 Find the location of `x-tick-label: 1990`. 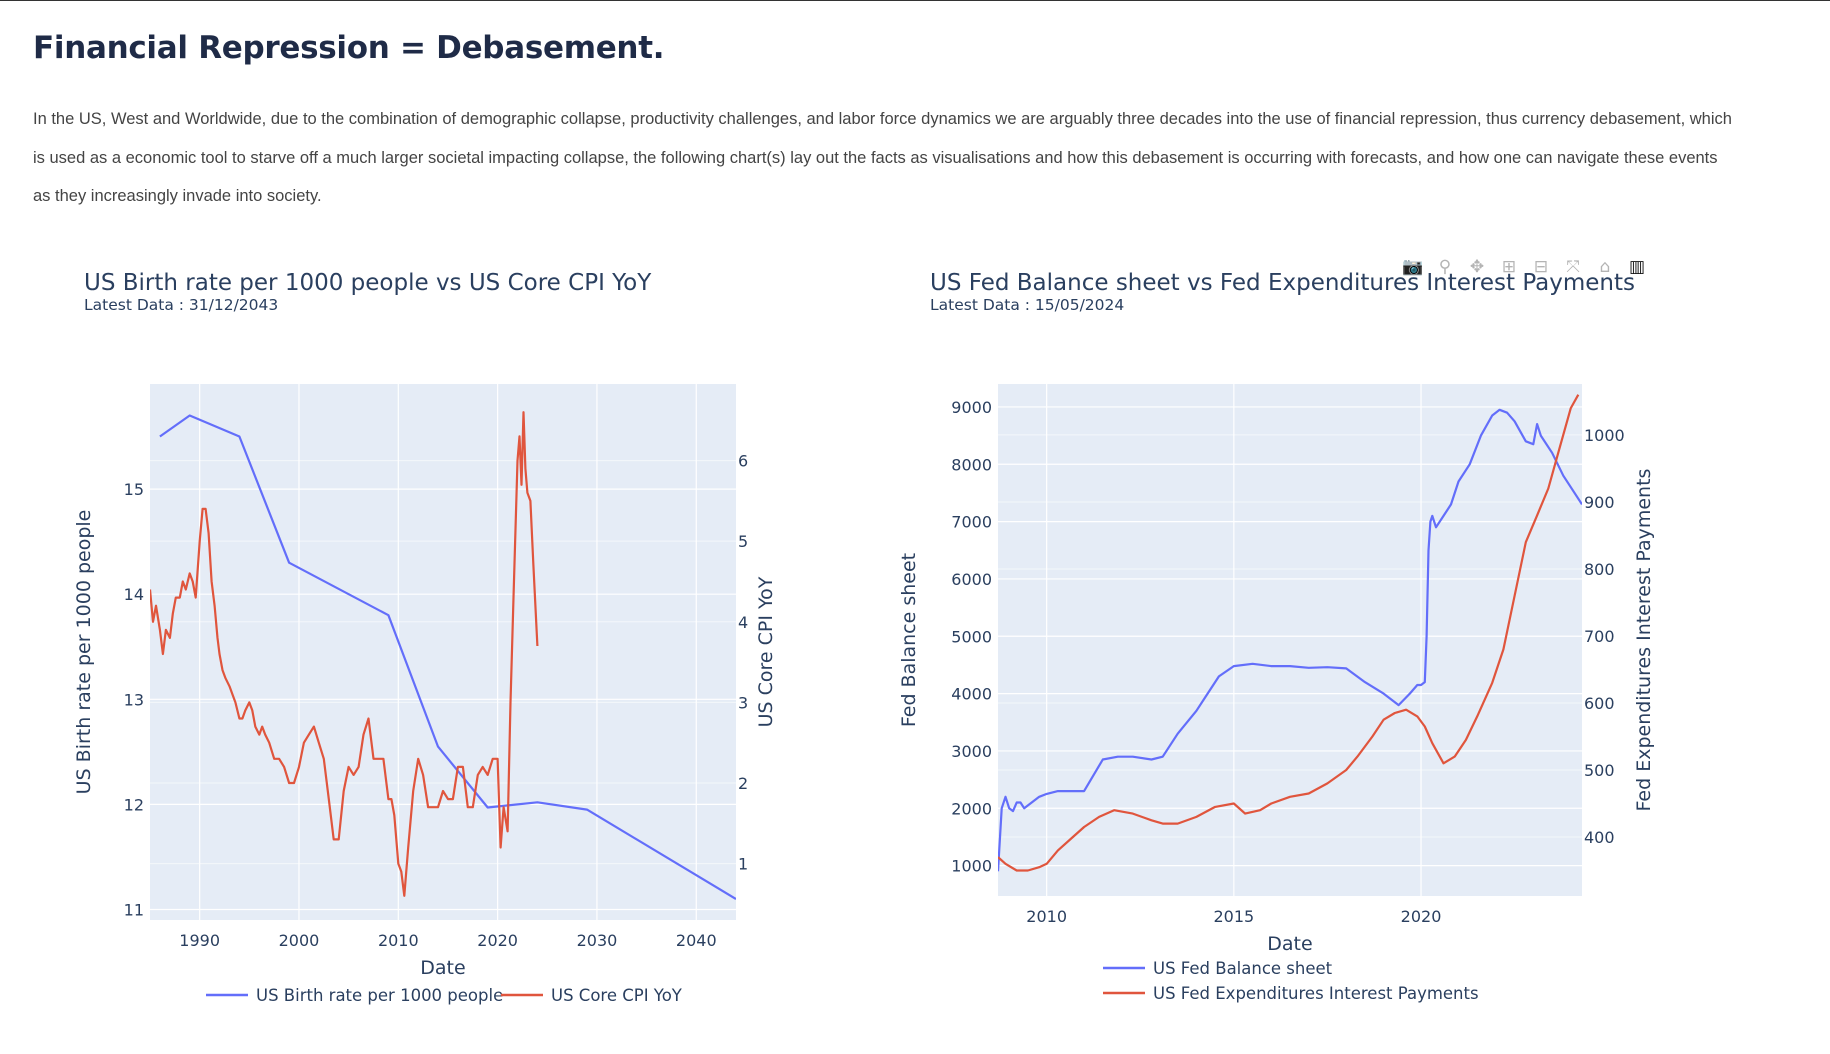

x-tick-label: 1990 is located at coordinates (199, 940).